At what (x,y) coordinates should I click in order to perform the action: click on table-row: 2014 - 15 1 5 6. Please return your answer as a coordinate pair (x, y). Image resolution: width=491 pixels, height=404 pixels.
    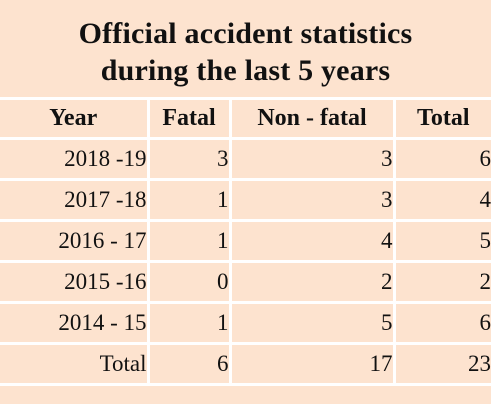
    Looking at the image, I should click on (245, 323).